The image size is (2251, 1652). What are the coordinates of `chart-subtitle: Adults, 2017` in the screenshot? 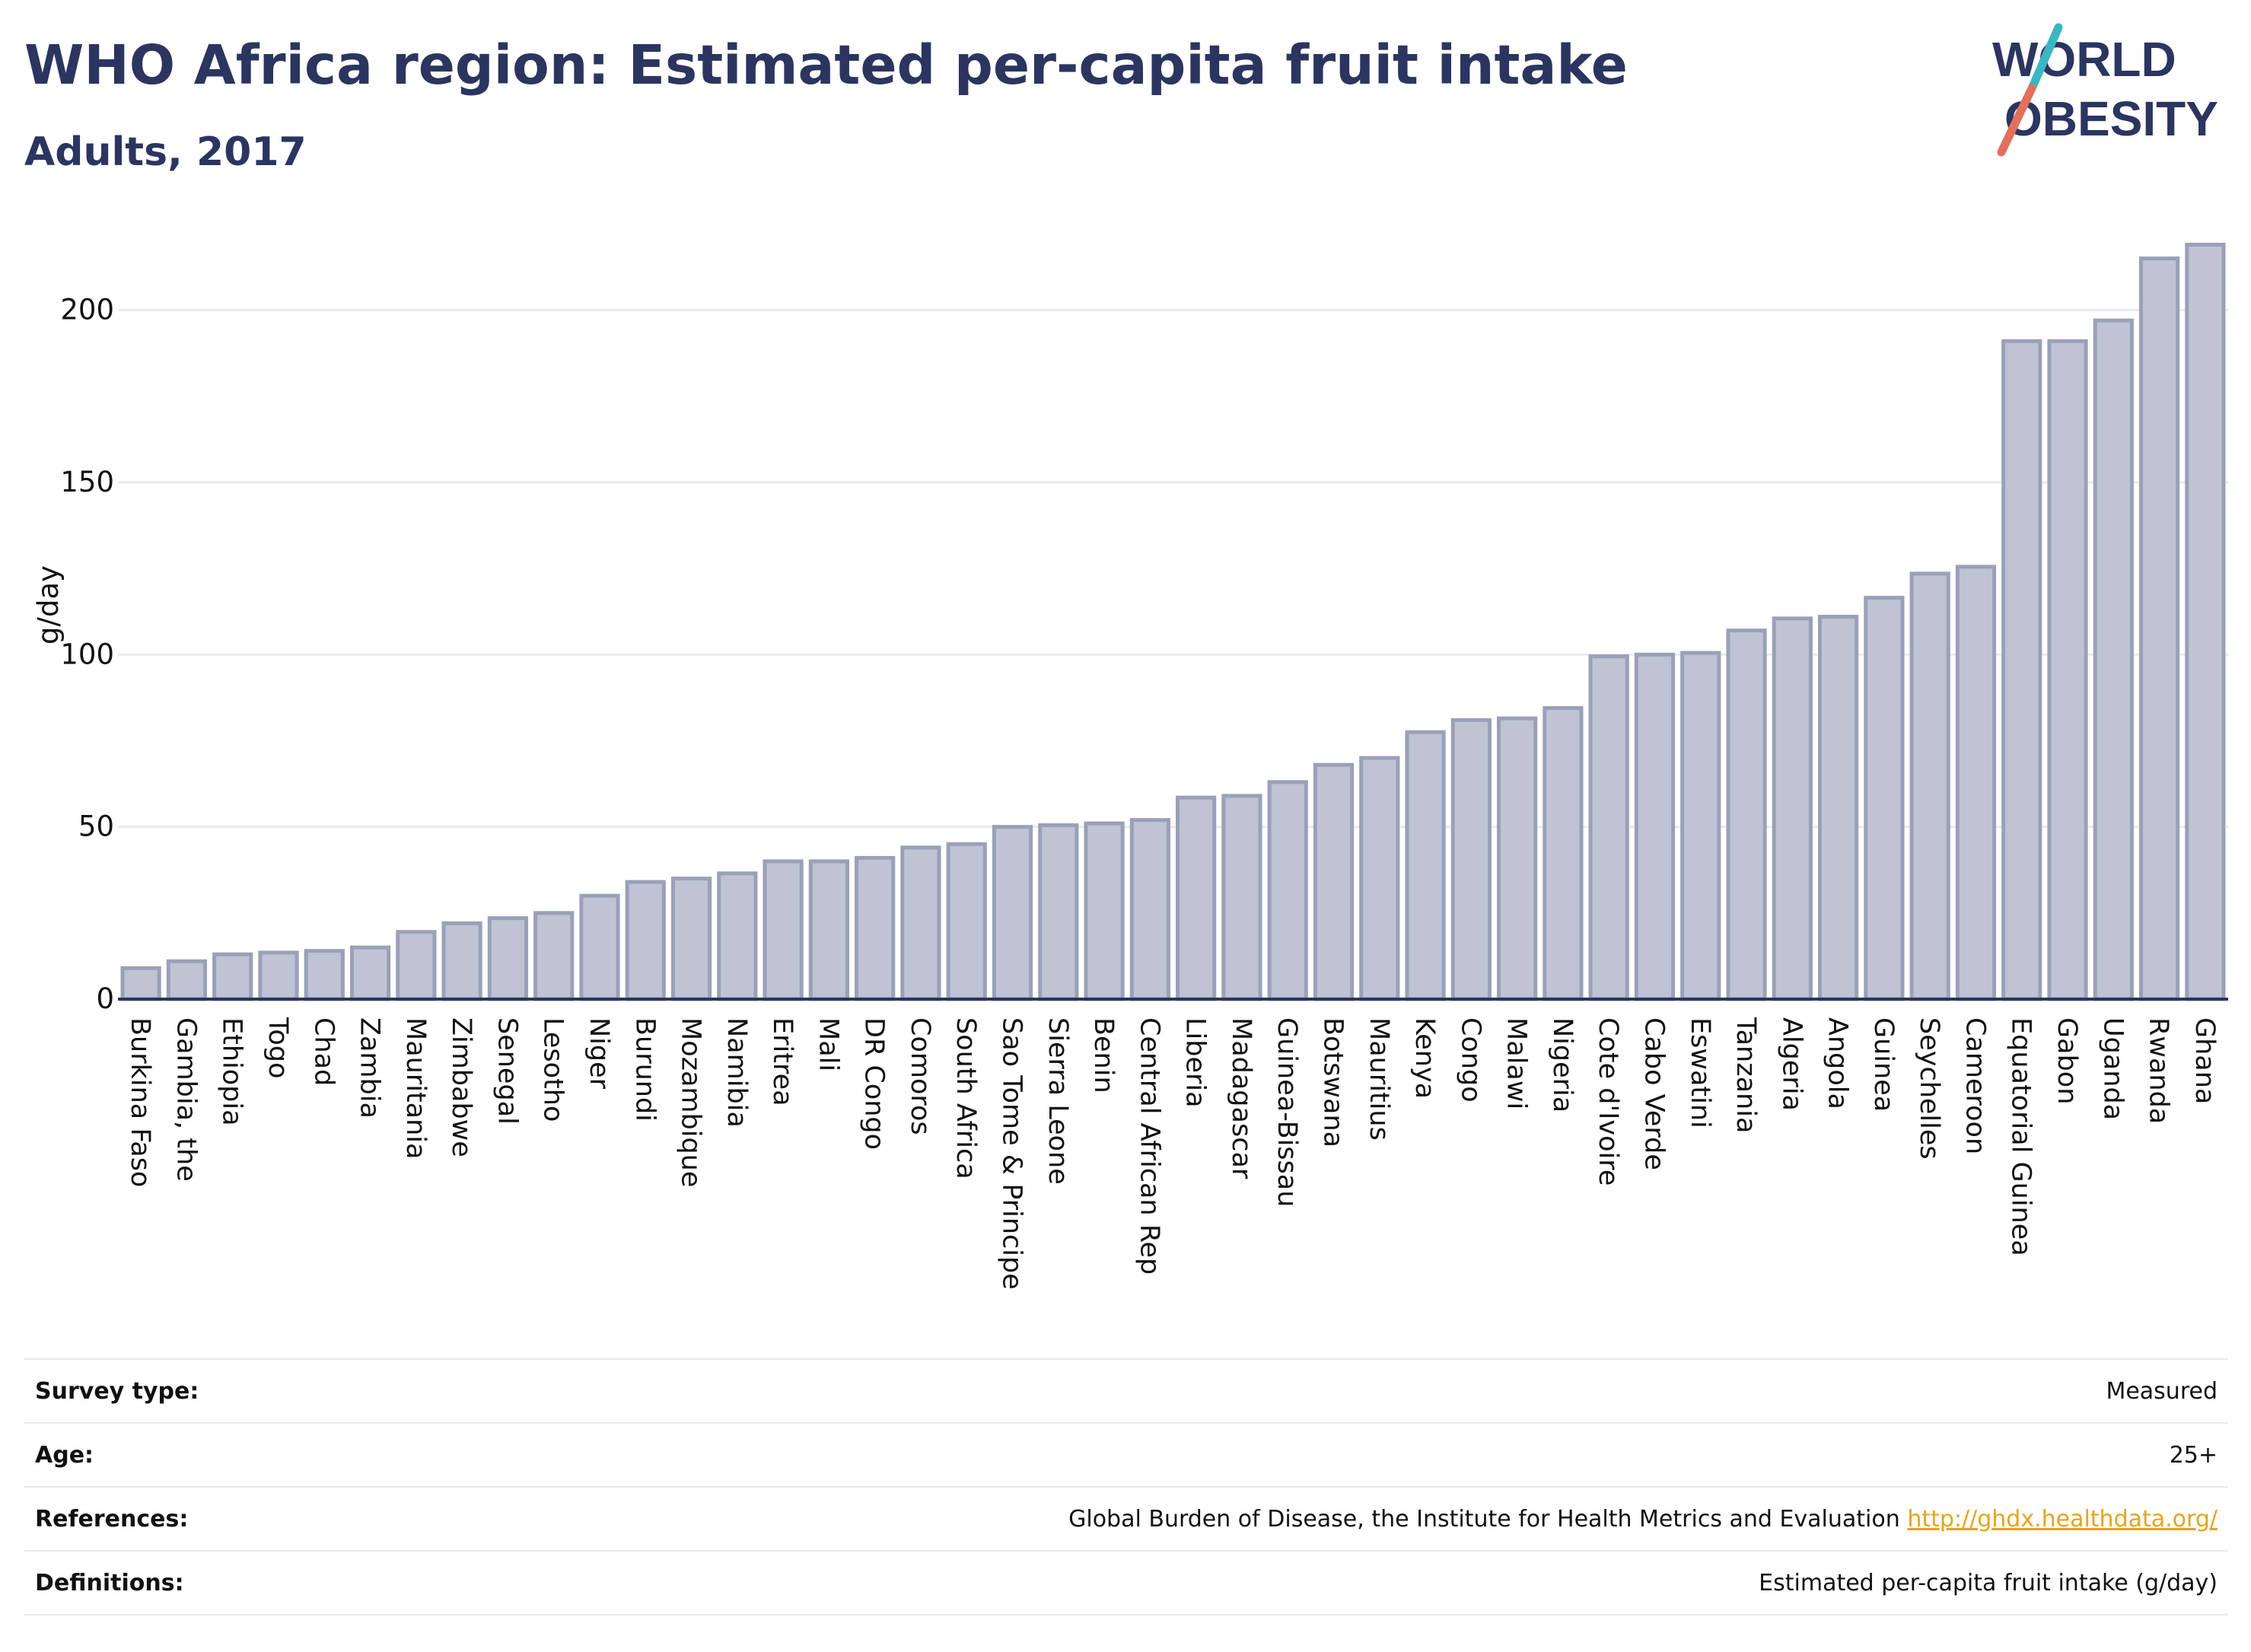 It's located at (165, 152).